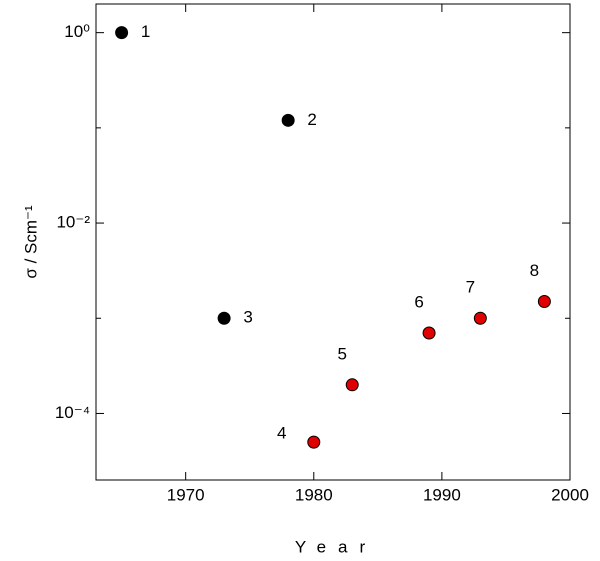 Image resolution: width=600 pixels, height=561 pixels. What do you see at coordinates (314, 494) in the screenshot?
I see `x-tick-label: 1980` at bounding box center [314, 494].